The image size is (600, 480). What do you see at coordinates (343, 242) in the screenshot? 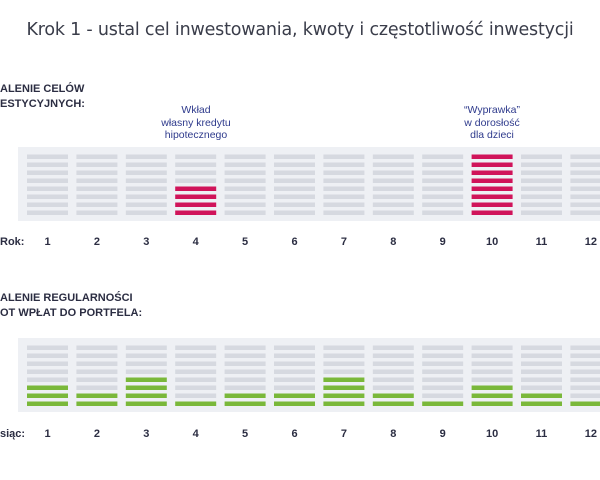
I see `goals-tick-label: 7` at bounding box center [343, 242].